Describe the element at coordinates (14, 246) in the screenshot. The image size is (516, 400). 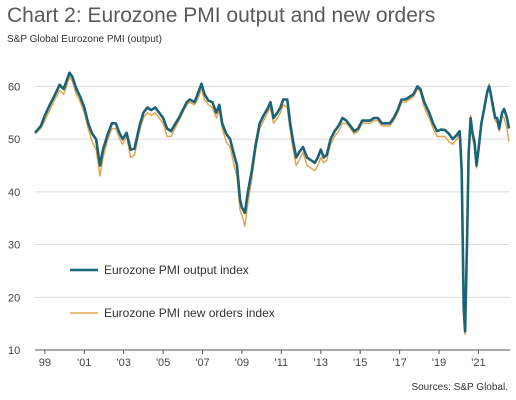
I see `y-tick-label: 30` at that location.